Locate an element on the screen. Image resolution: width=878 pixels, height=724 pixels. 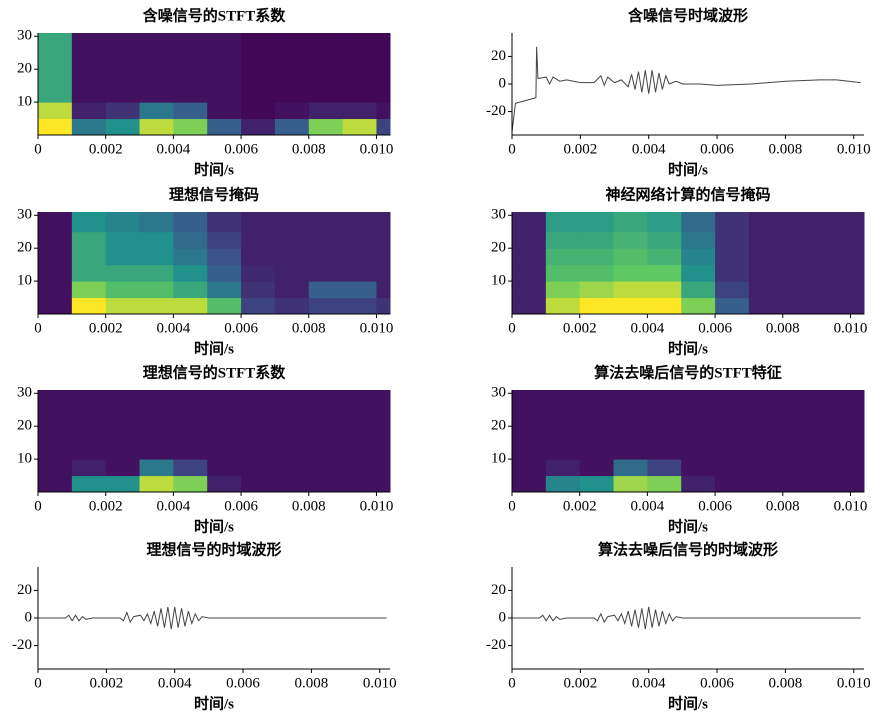
y-tick-label: -20 is located at coordinates (496, 645).